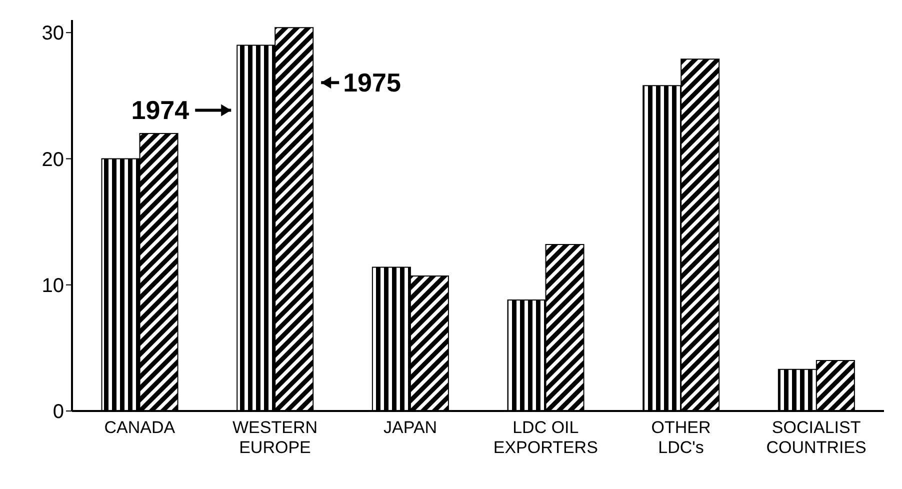 This screenshot has height=489, width=902. I want to click on y-tick-label: 20, so click(53, 159).